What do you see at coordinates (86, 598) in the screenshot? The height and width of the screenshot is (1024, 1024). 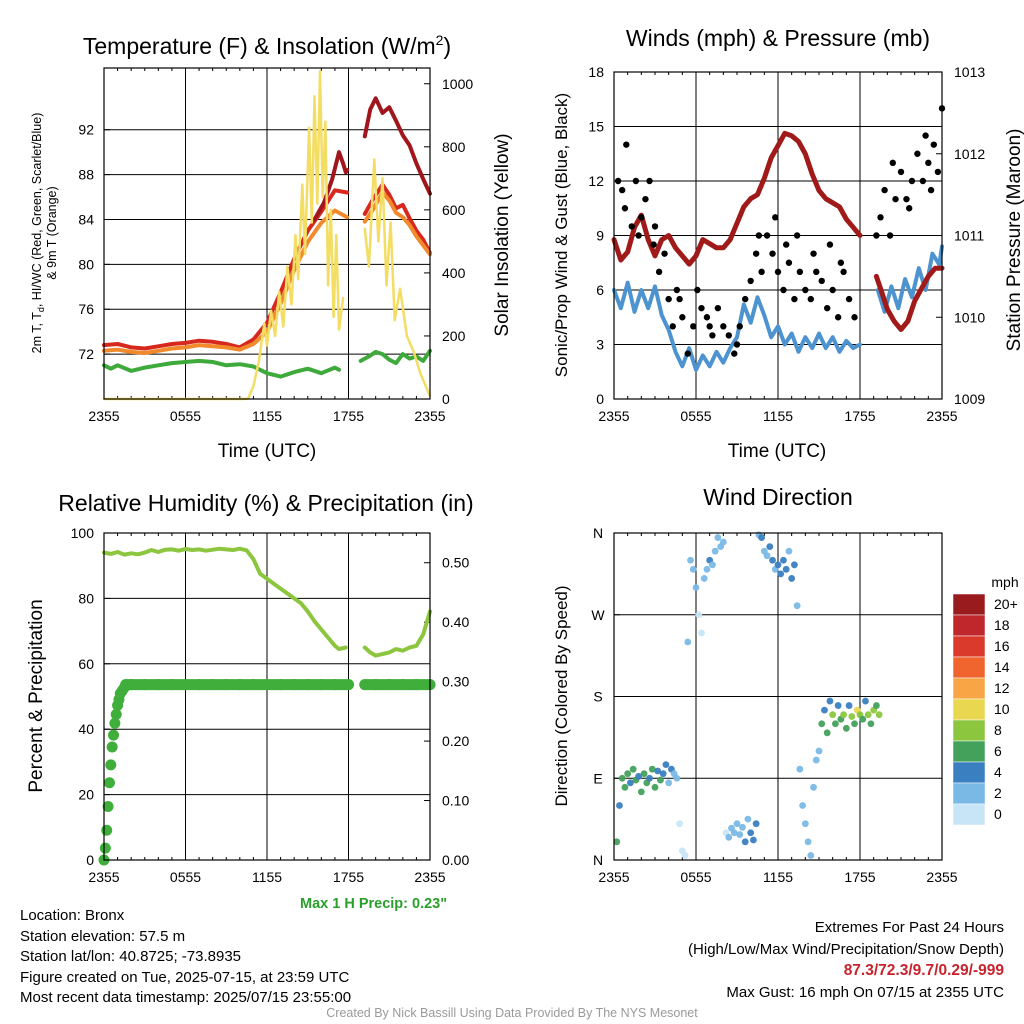 I see `humidity-ytick-label: 80` at bounding box center [86, 598].